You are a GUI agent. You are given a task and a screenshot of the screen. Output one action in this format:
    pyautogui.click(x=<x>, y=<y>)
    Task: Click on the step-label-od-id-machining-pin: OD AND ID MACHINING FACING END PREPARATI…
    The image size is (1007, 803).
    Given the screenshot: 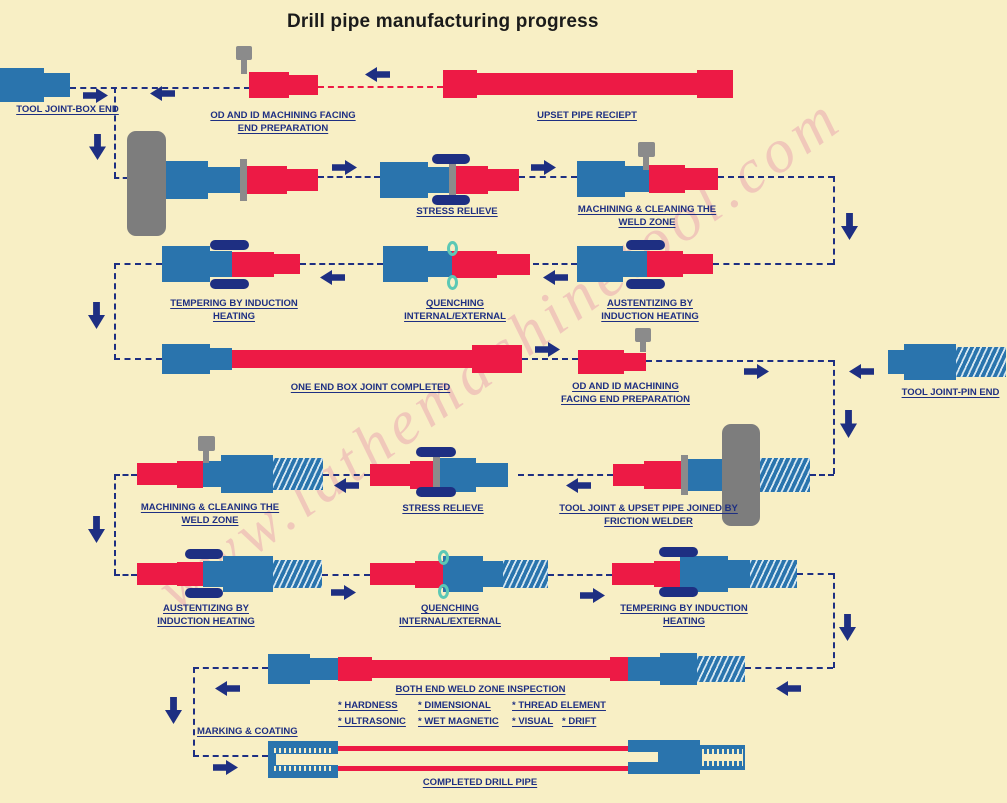 What is the action you would take?
    pyautogui.click(x=625, y=393)
    